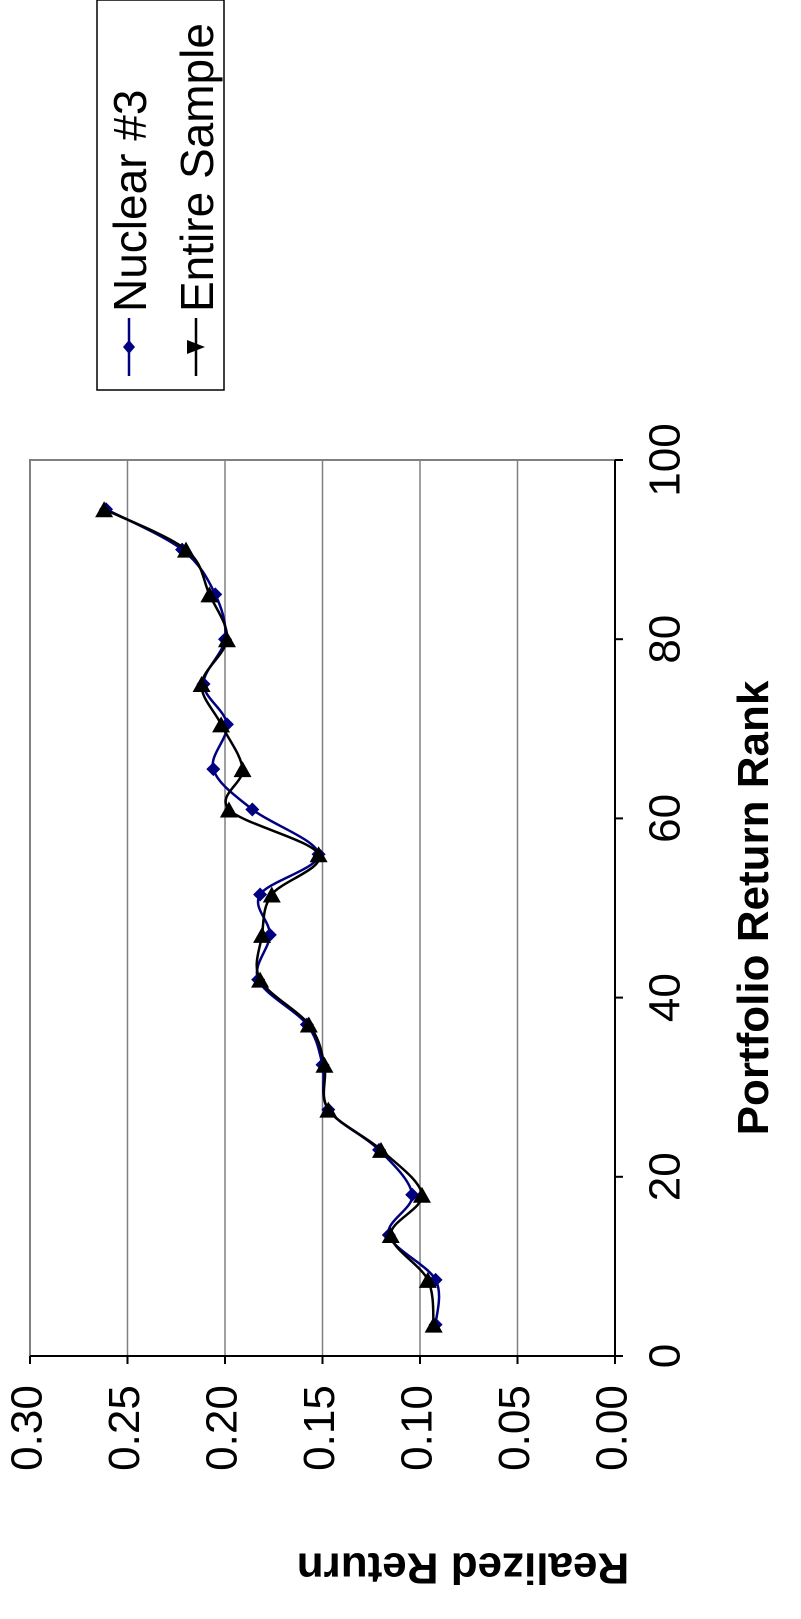 This screenshot has width=801, height=1619. What do you see at coordinates (124, 1428) in the screenshot?
I see `y-tick-label: 0.25` at bounding box center [124, 1428].